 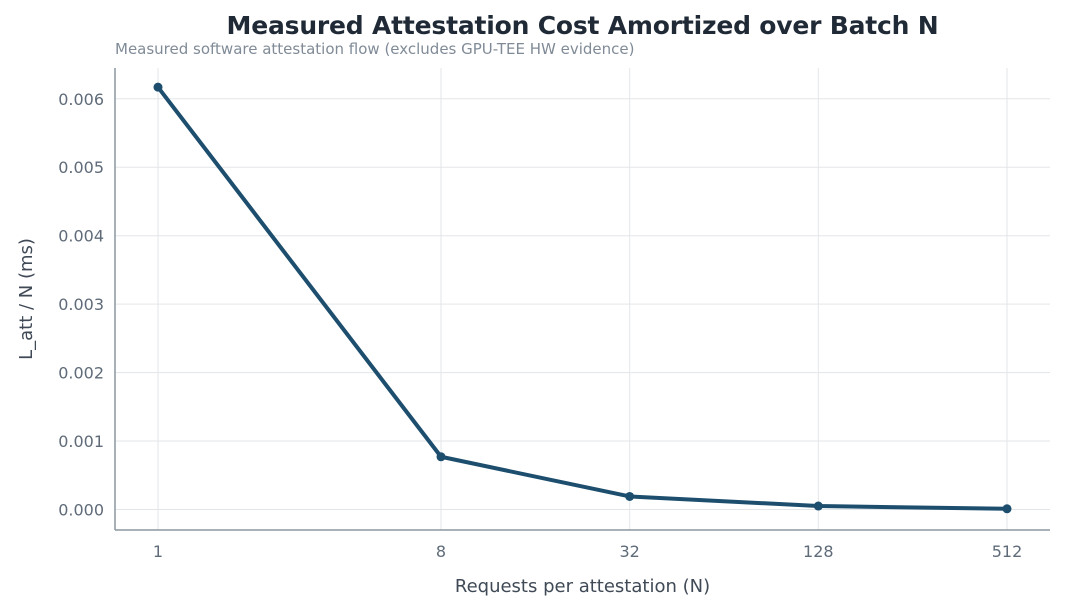 What do you see at coordinates (818, 551) in the screenshot?
I see `x-tick-label: 128` at bounding box center [818, 551].